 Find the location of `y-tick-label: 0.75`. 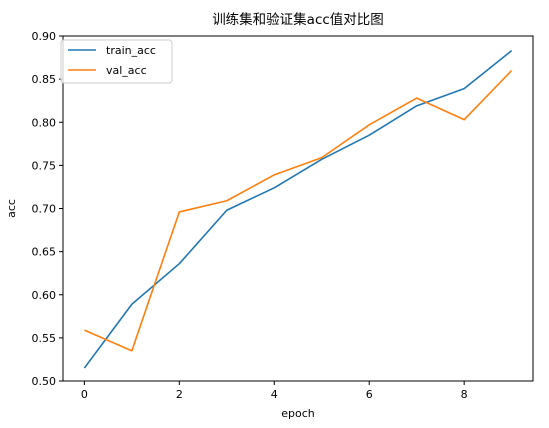

y-tick-label: 0.75 is located at coordinates (44, 165).